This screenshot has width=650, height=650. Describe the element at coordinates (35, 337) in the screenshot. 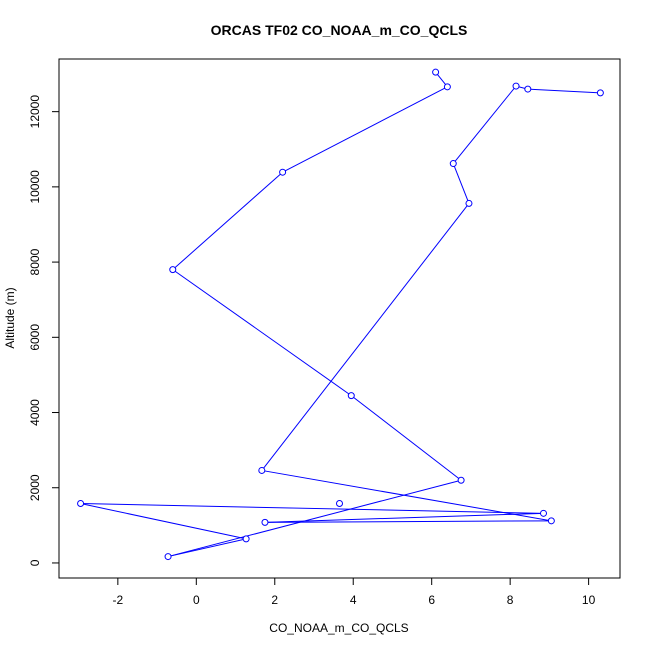

I see `y-tick-label: 6000` at that location.